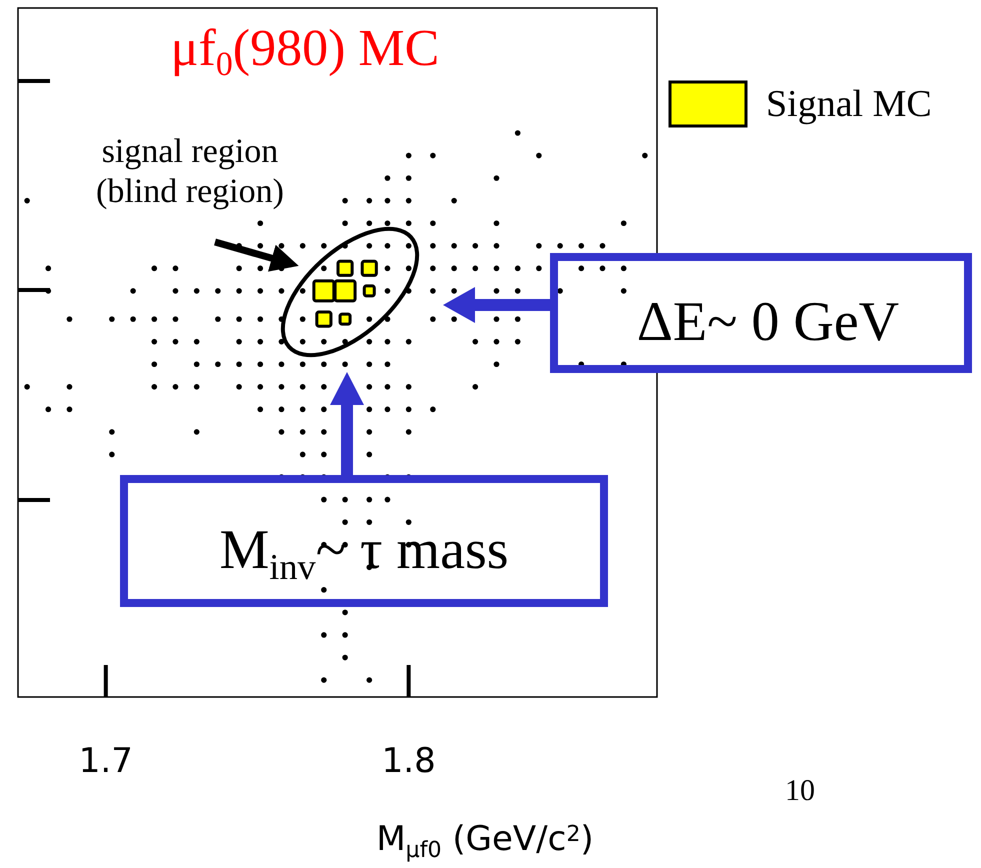  I want to click on annotation: signal region (blind region), so click(190, 171).